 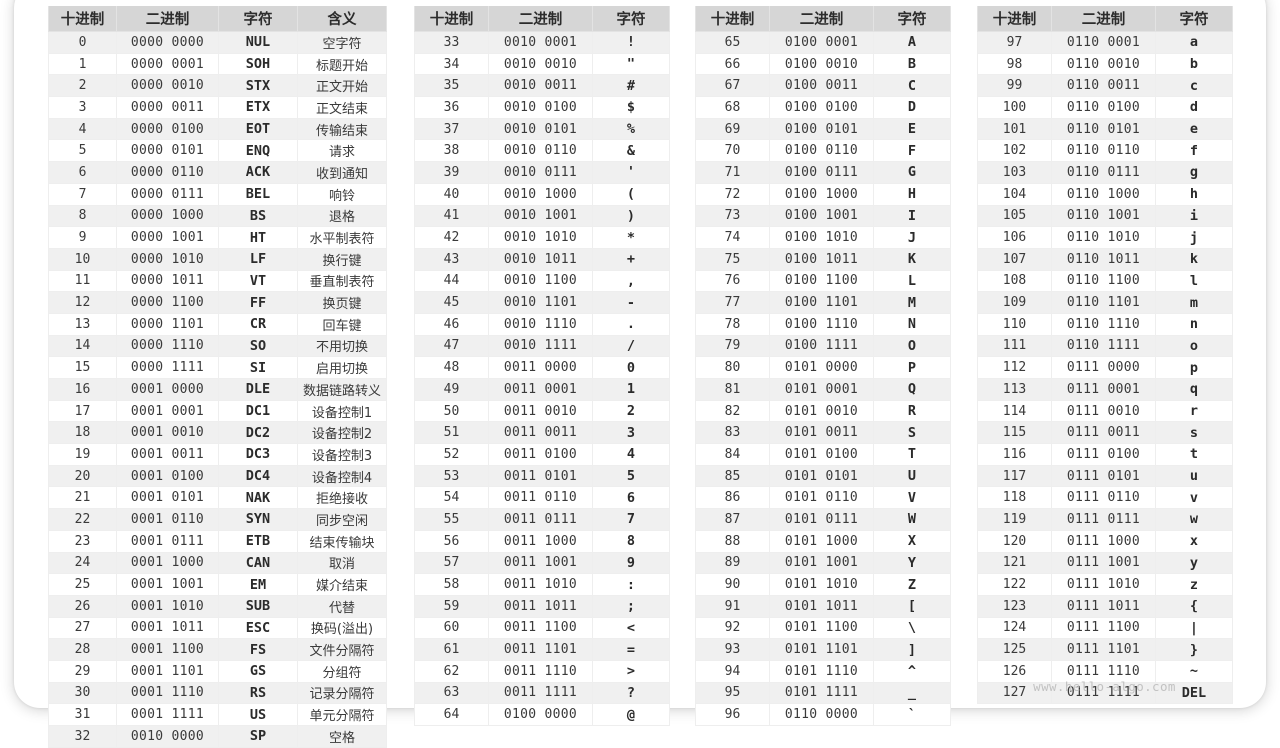 I want to click on cell-character: NUL, so click(x=258, y=42).